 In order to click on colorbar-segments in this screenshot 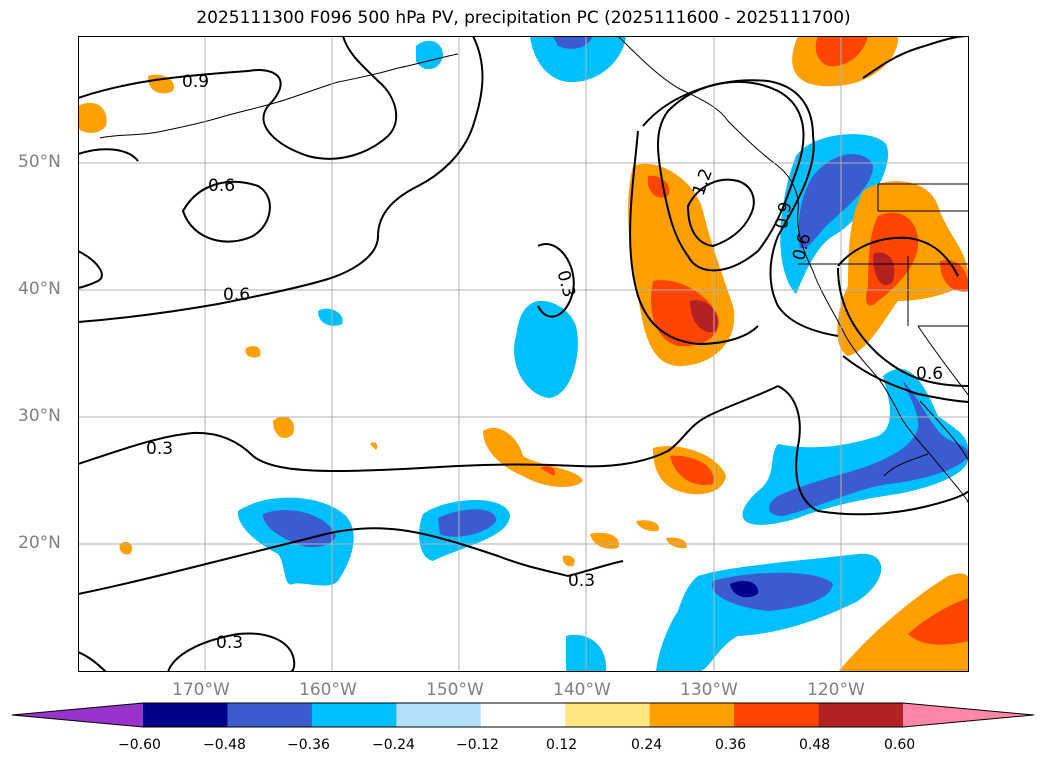, I will do `click(523, 715)`.